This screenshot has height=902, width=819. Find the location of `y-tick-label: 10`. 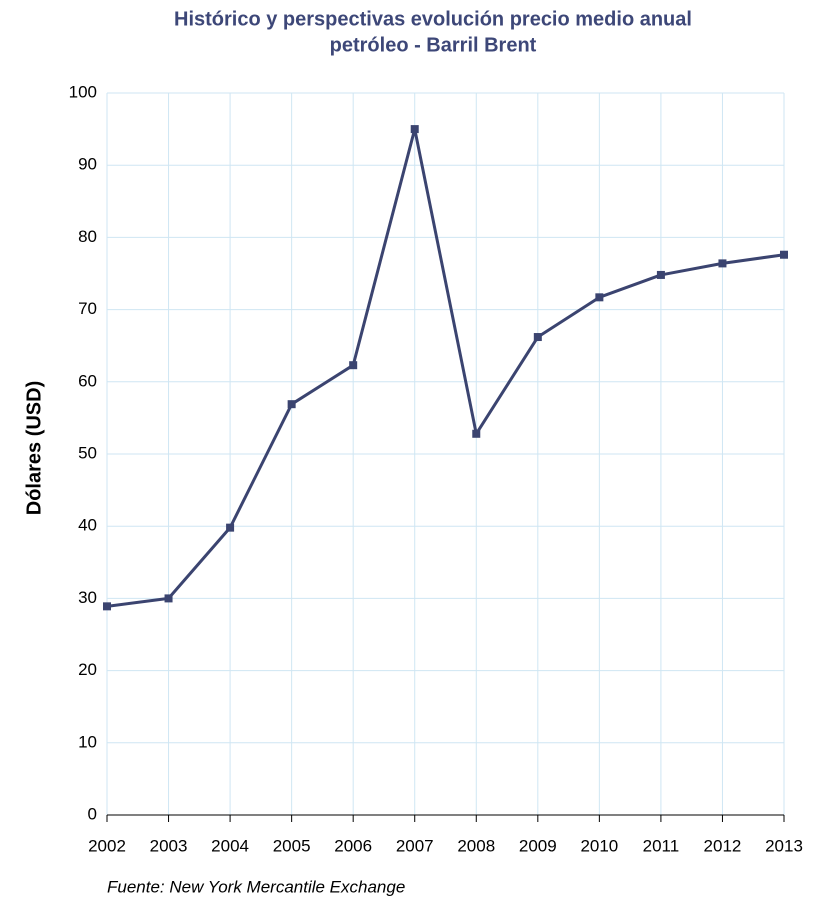

y-tick-label: 10 is located at coordinates (87, 741).